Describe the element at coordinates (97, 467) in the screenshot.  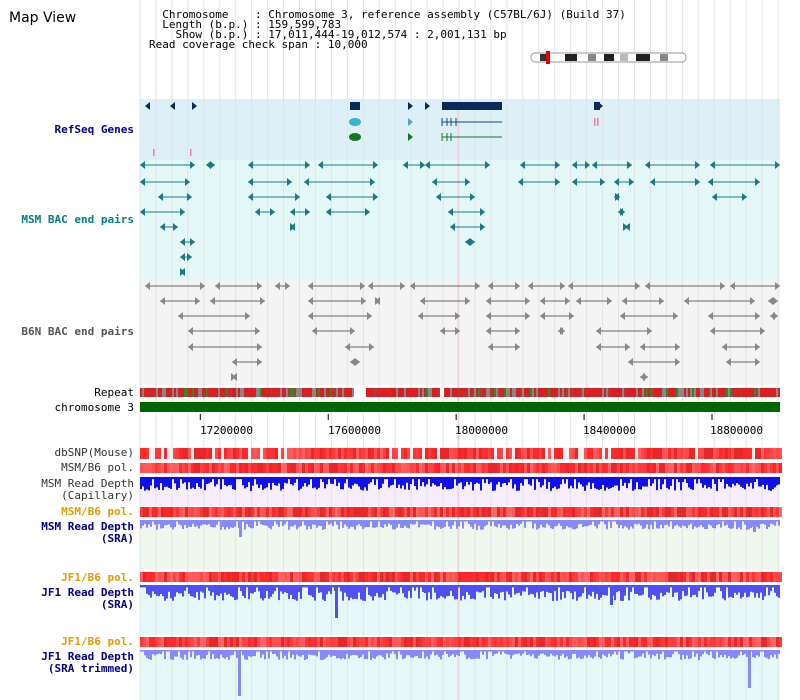
I see `msm-b6-pol-label: MSM/B6 pol.` at that location.